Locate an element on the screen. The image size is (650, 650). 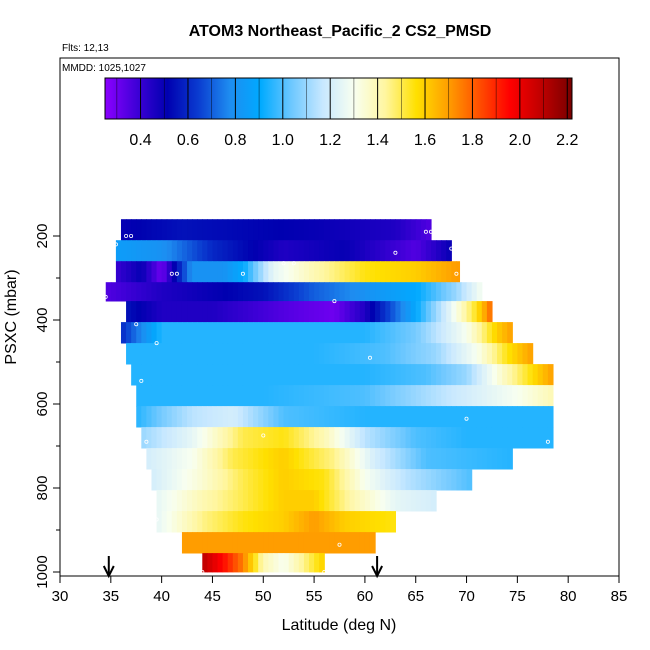
x-tick-label: 40 is located at coordinates (161, 596).